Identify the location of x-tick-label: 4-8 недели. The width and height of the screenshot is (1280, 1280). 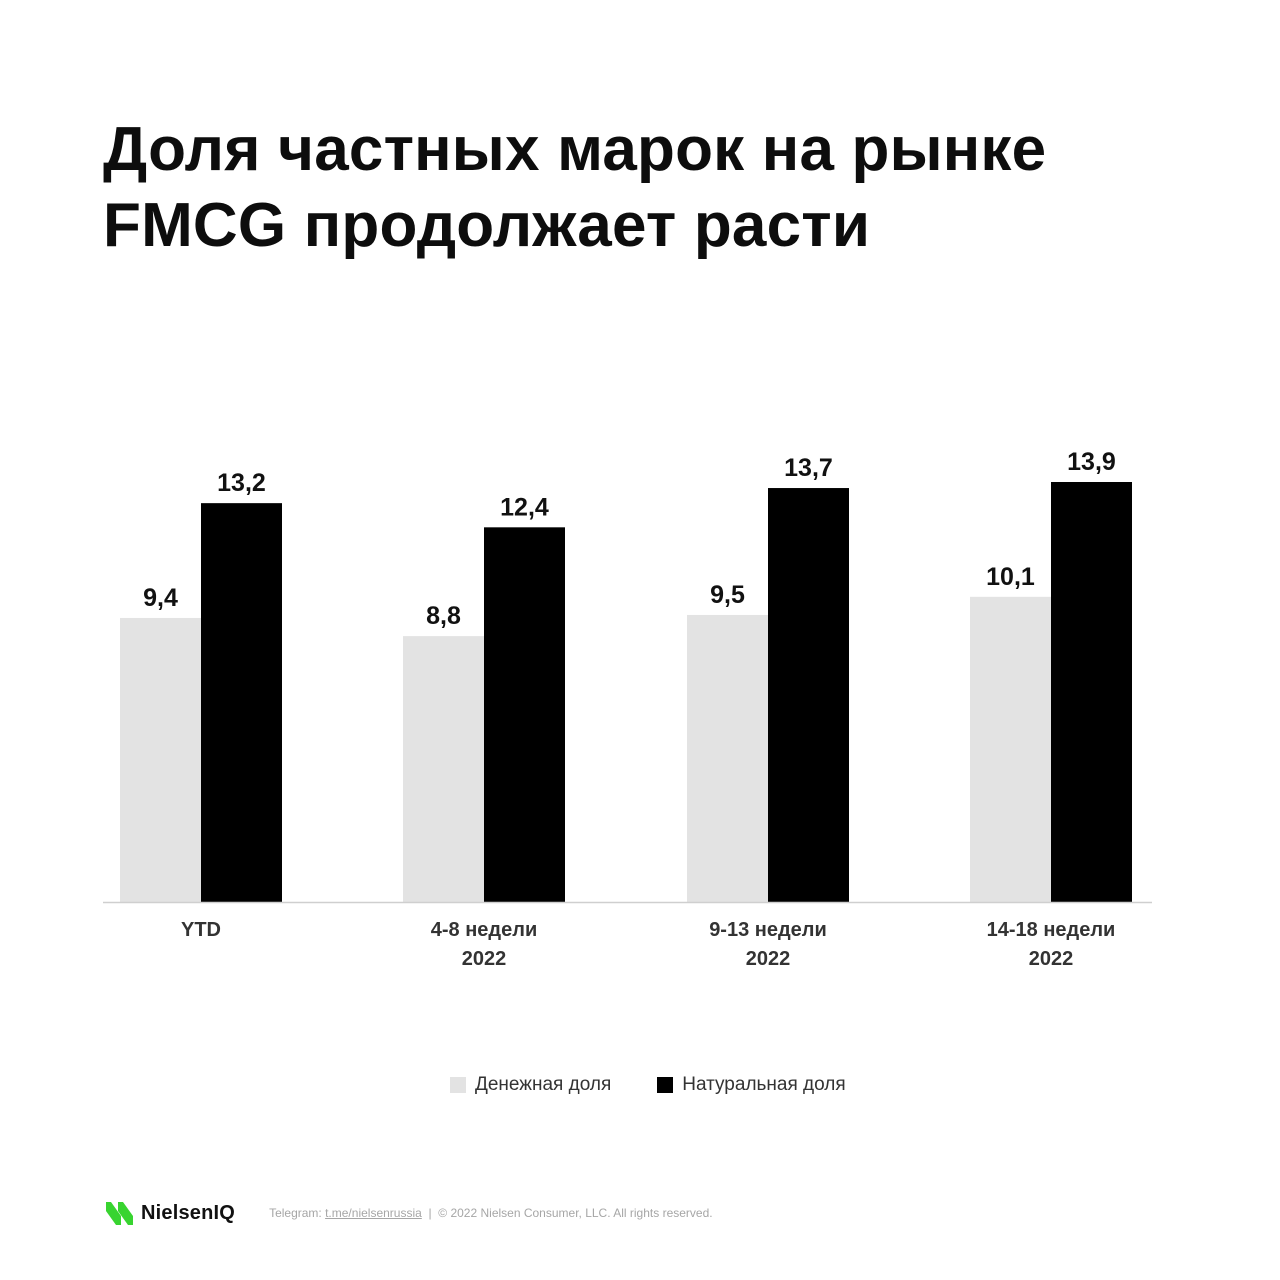
(484, 930).